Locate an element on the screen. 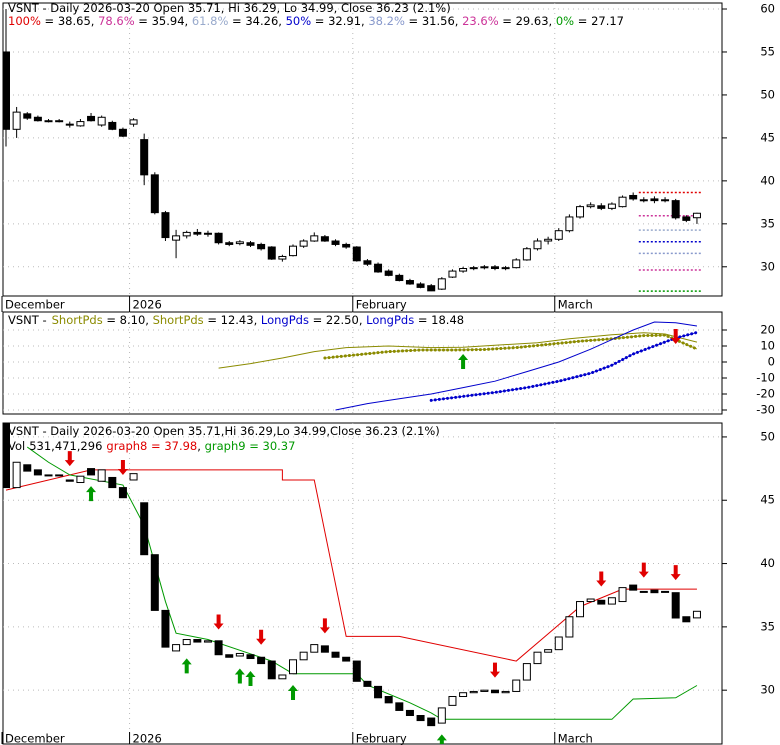 This screenshot has width=780, height=745. legend-text: 31.56 is located at coordinates (438, 21).